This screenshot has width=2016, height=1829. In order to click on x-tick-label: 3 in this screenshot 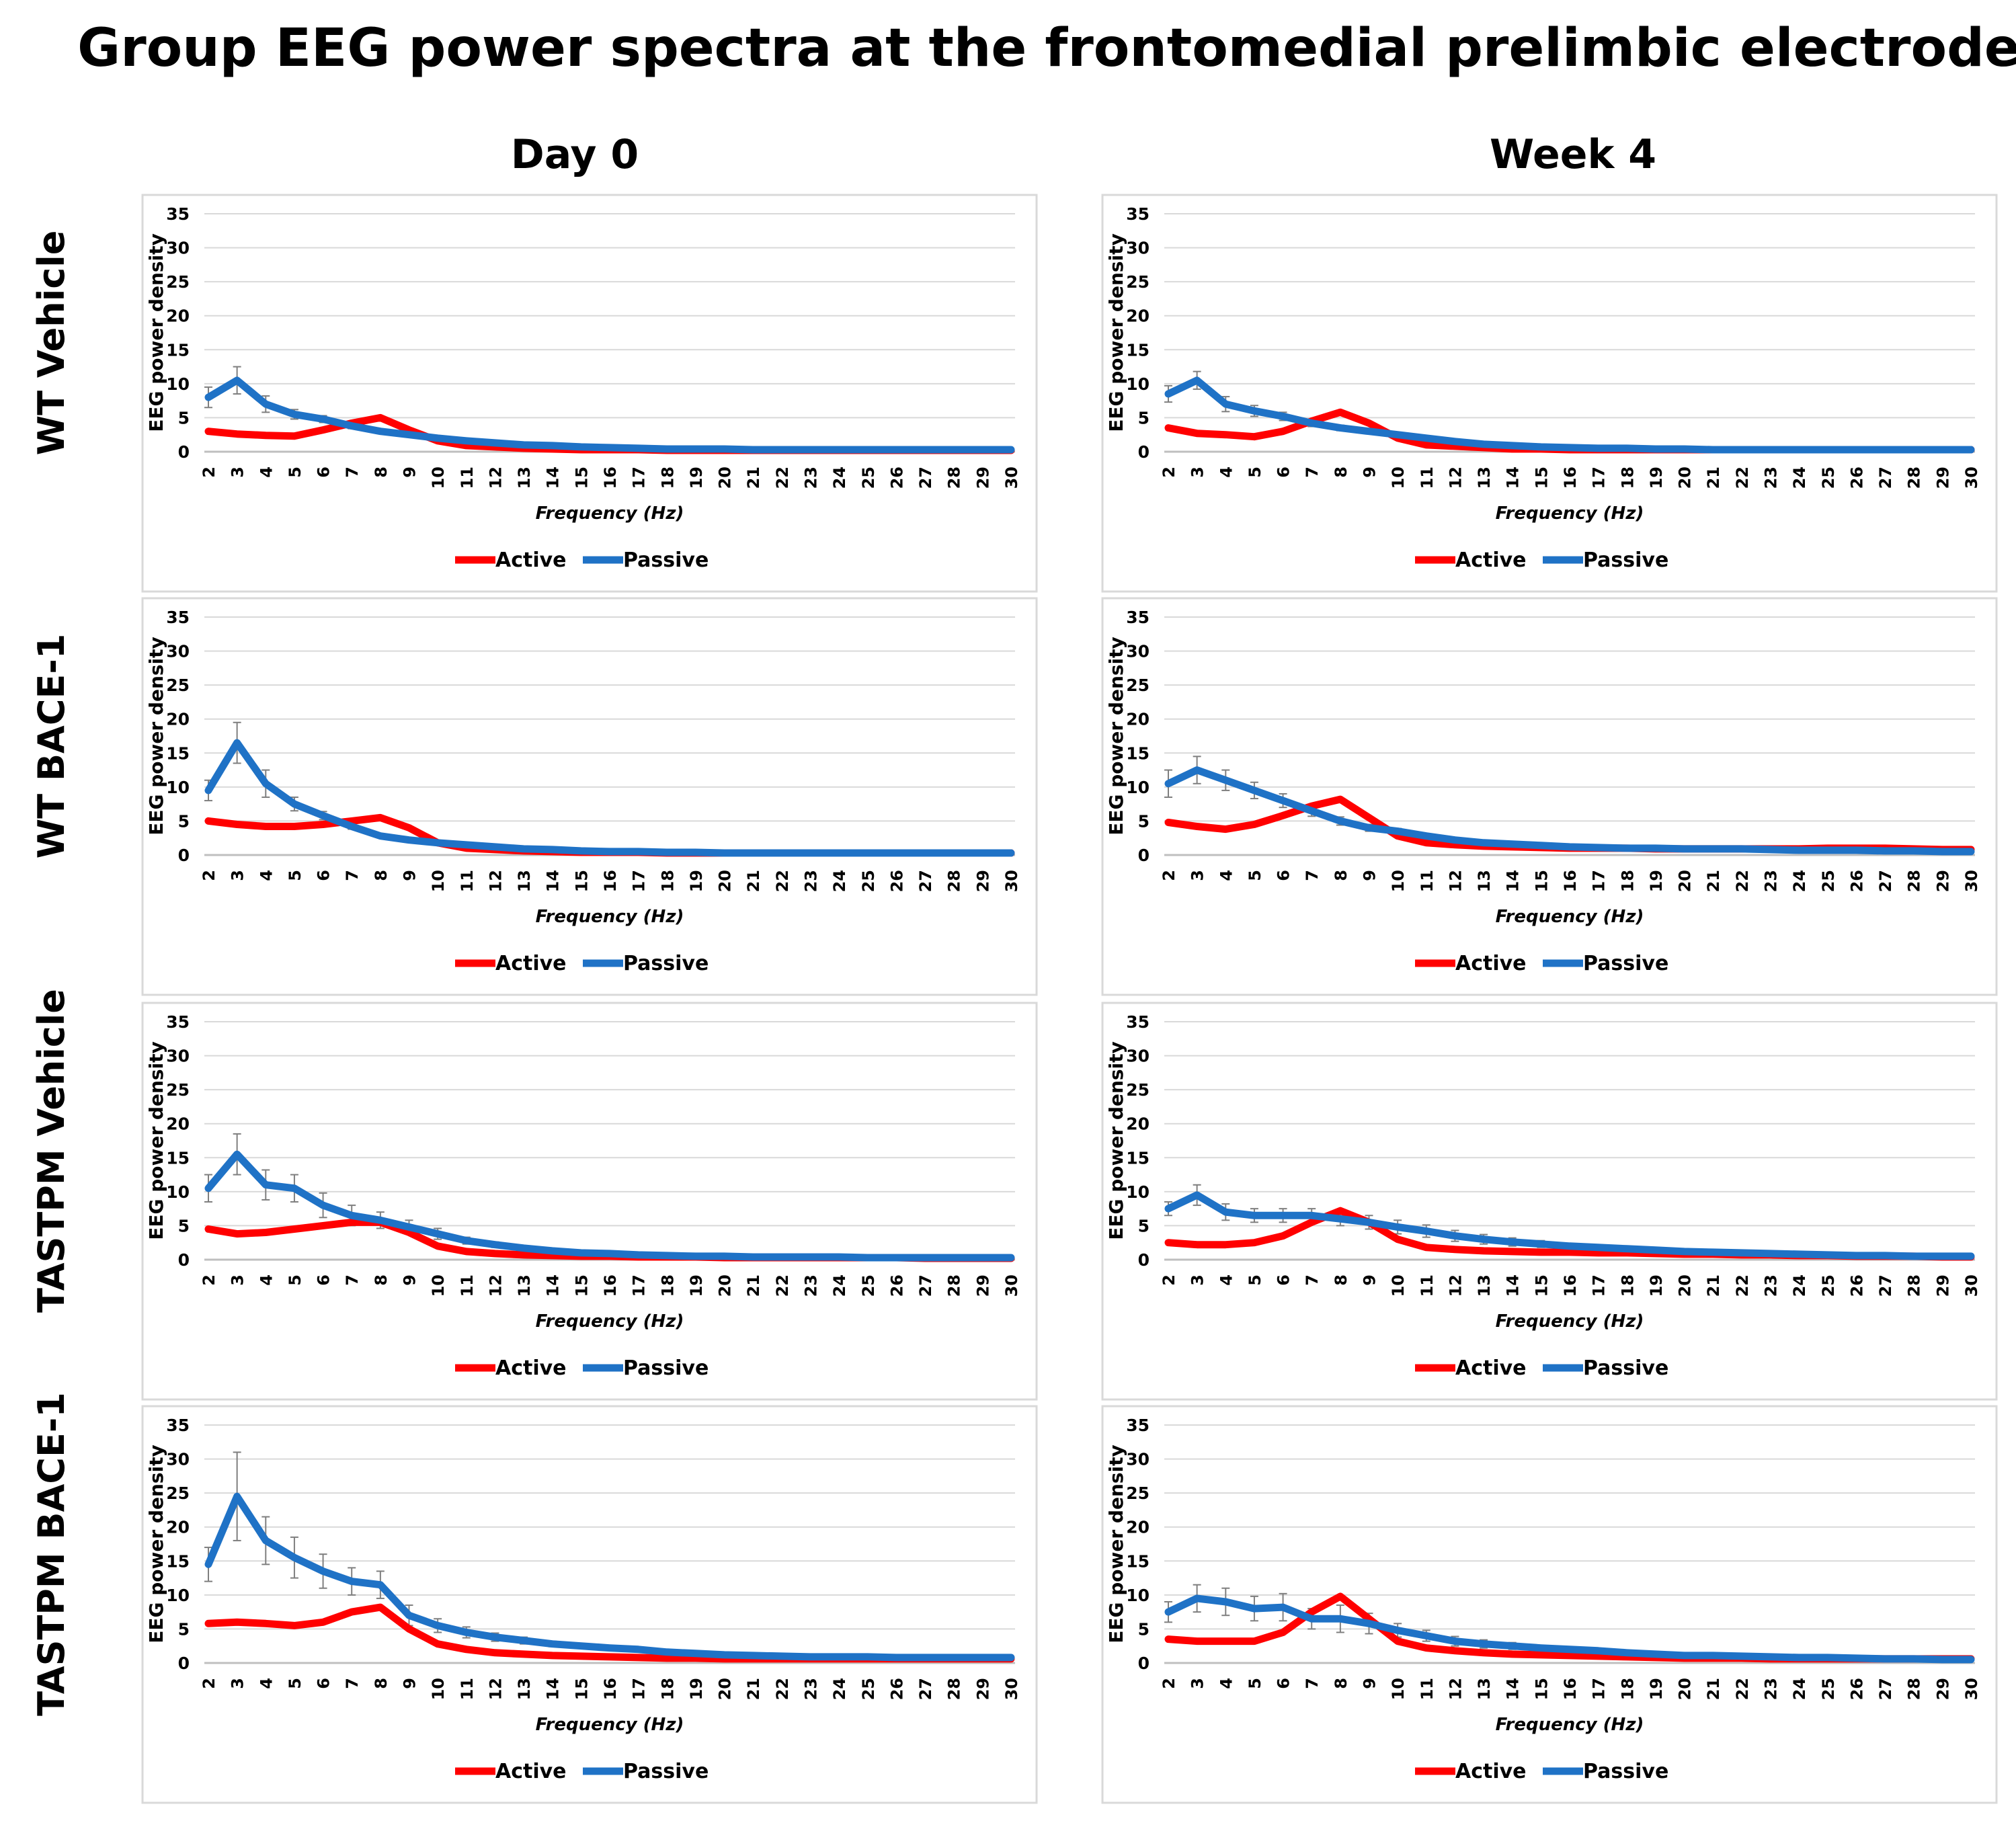, I will do `click(238, 472)`.